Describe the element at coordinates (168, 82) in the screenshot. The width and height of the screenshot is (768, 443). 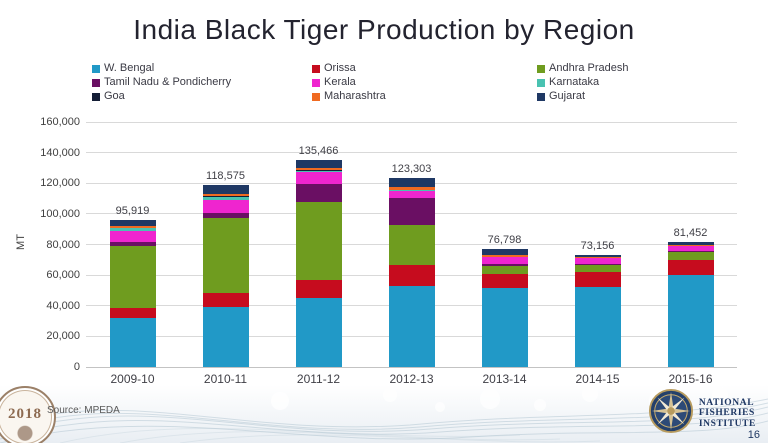
I see `legend-label: Tamil Nadu & Pondicherry` at that location.